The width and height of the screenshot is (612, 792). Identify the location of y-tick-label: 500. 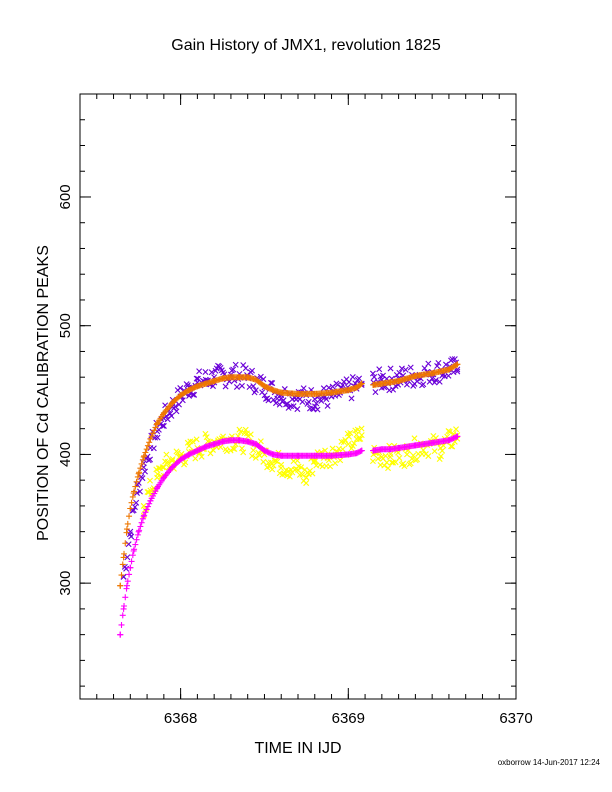
(65, 325).